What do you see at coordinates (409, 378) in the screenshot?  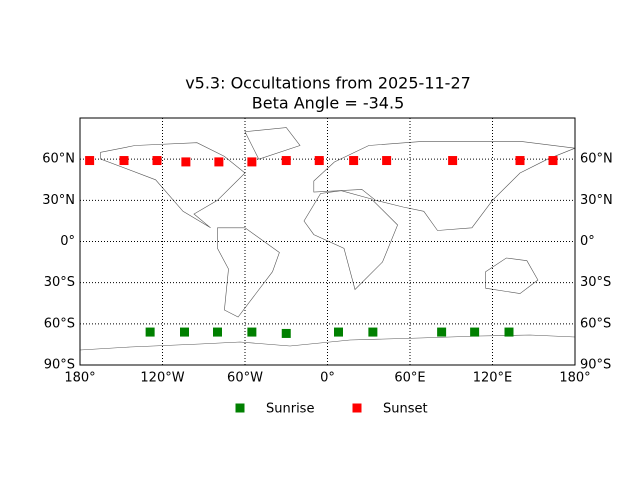 I see `x-tick-label: 60°E` at bounding box center [409, 378].